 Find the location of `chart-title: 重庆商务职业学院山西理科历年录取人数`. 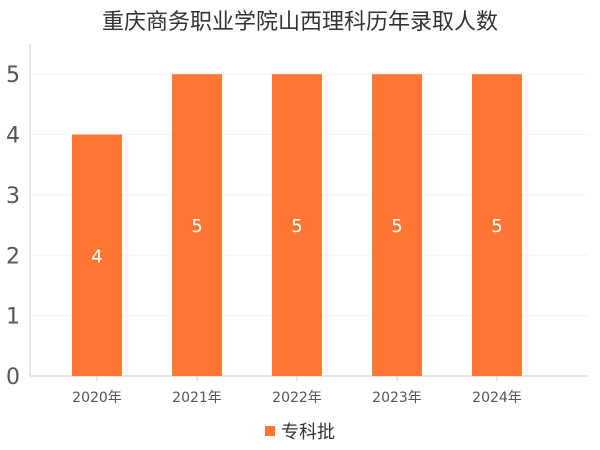

chart-title: 重庆商务职业学院山西理科历年录取人数 is located at coordinates (299, 22).